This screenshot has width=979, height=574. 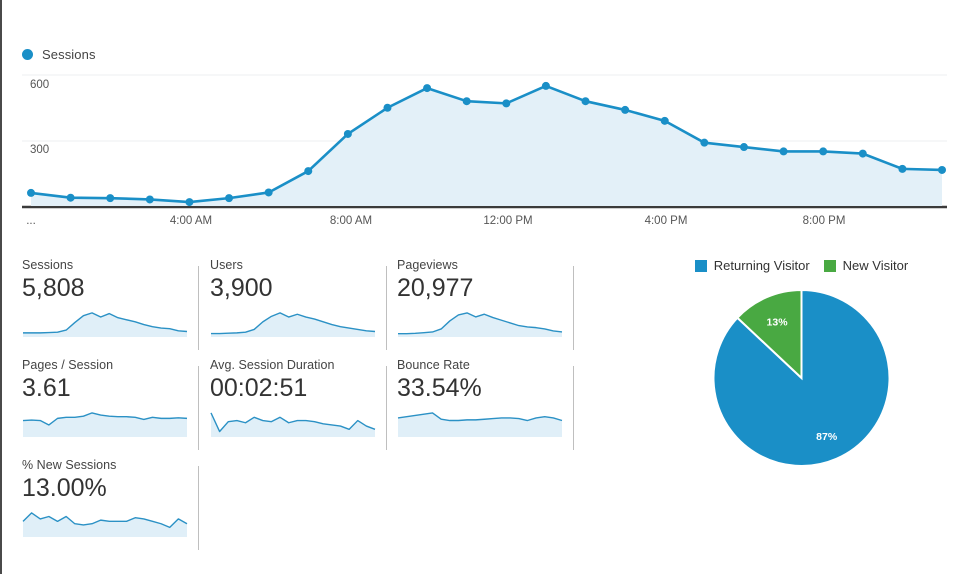 I want to click on x-tick-1: 4:00 AM, so click(x=191, y=221).